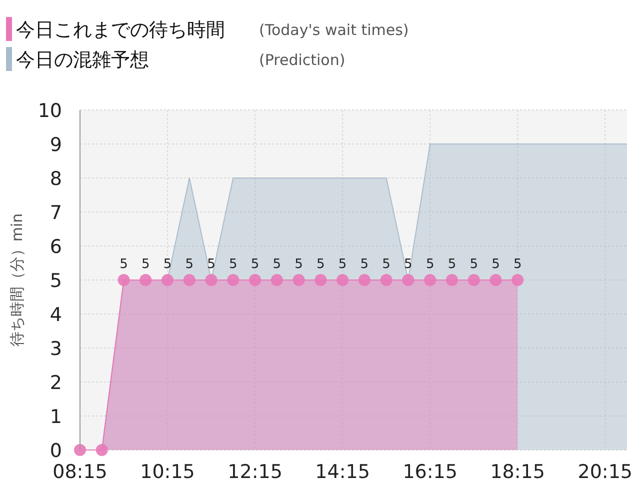 The height and width of the screenshot is (500, 640). What do you see at coordinates (334, 30) in the screenshot?
I see `text: (Today's wait times)` at bounding box center [334, 30].